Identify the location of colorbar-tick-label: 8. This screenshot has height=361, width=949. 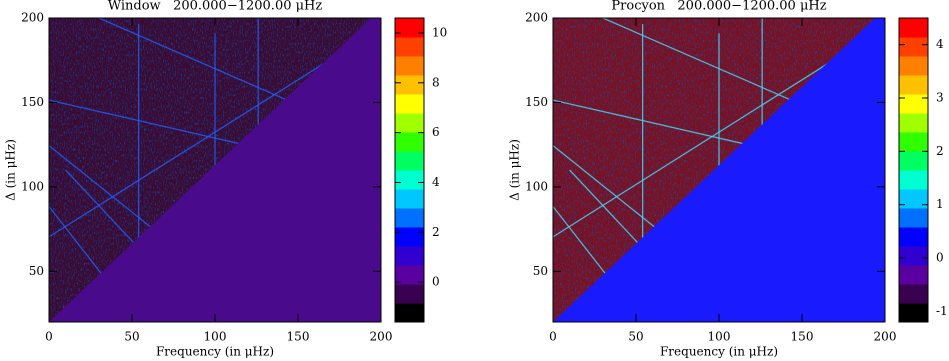
(436, 82).